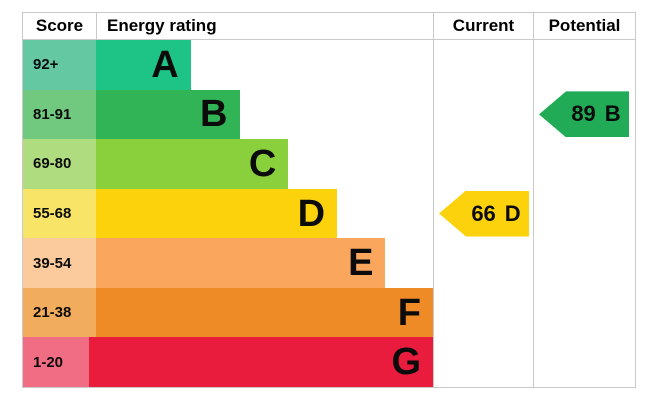  Describe the element at coordinates (483, 26) in the screenshot. I see `header-current: Current` at that location.